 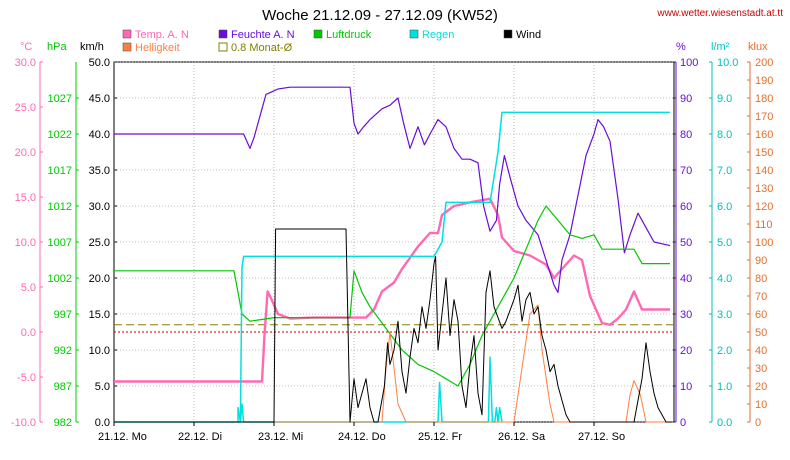 What do you see at coordinates (689, 63) in the screenshot?
I see `tick-label-humidity: 100` at bounding box center [689, 63].